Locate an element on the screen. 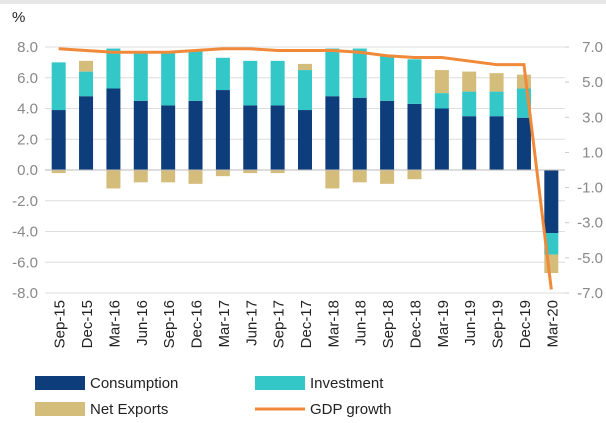 The width and height of the screenshot is (606, 423). x-tick-label: Jun-17 is located at coordinates (251, 323).